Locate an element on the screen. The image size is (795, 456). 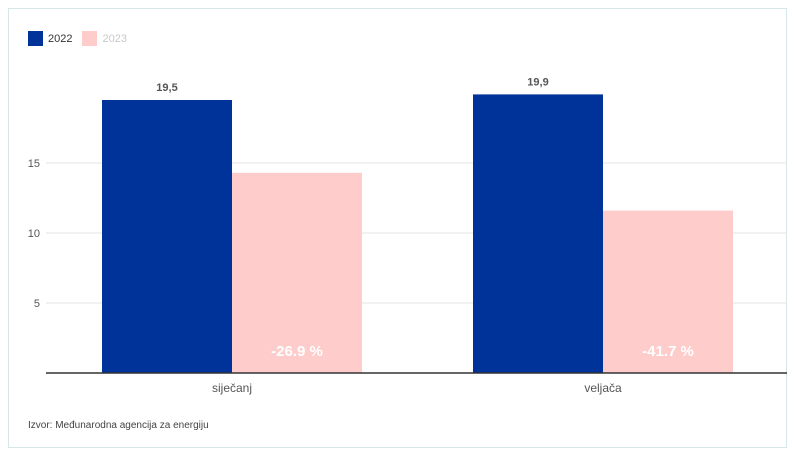
y-tick-label-5: 5 is located at coordinates (37, 304).